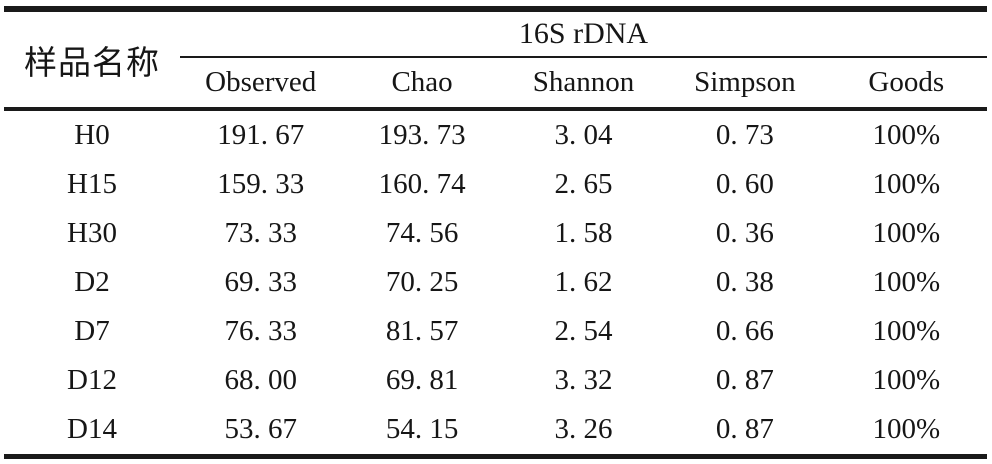  Describe the element at coordinates (92, 429) in the screenshot. I see `row-label: D14` at that location.